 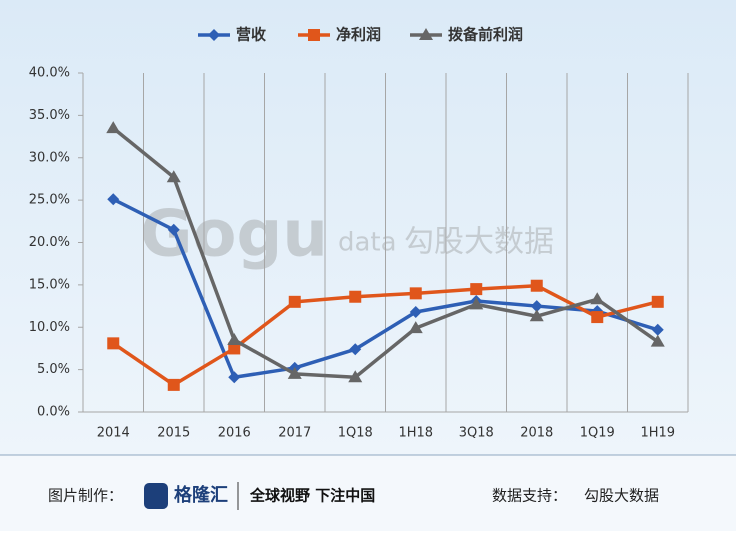 I want to click on x-tick-label: 1Q18, so click(x=355, y=433).